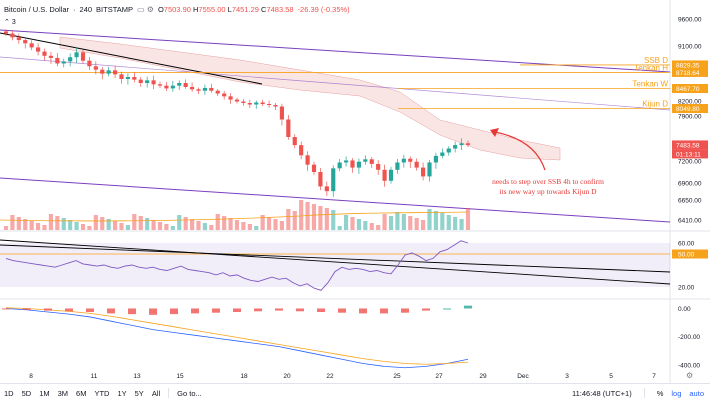  Describe the element at coordinates (81, 393) in the screenshot. I see `range-button-6m: 6M` at that location.